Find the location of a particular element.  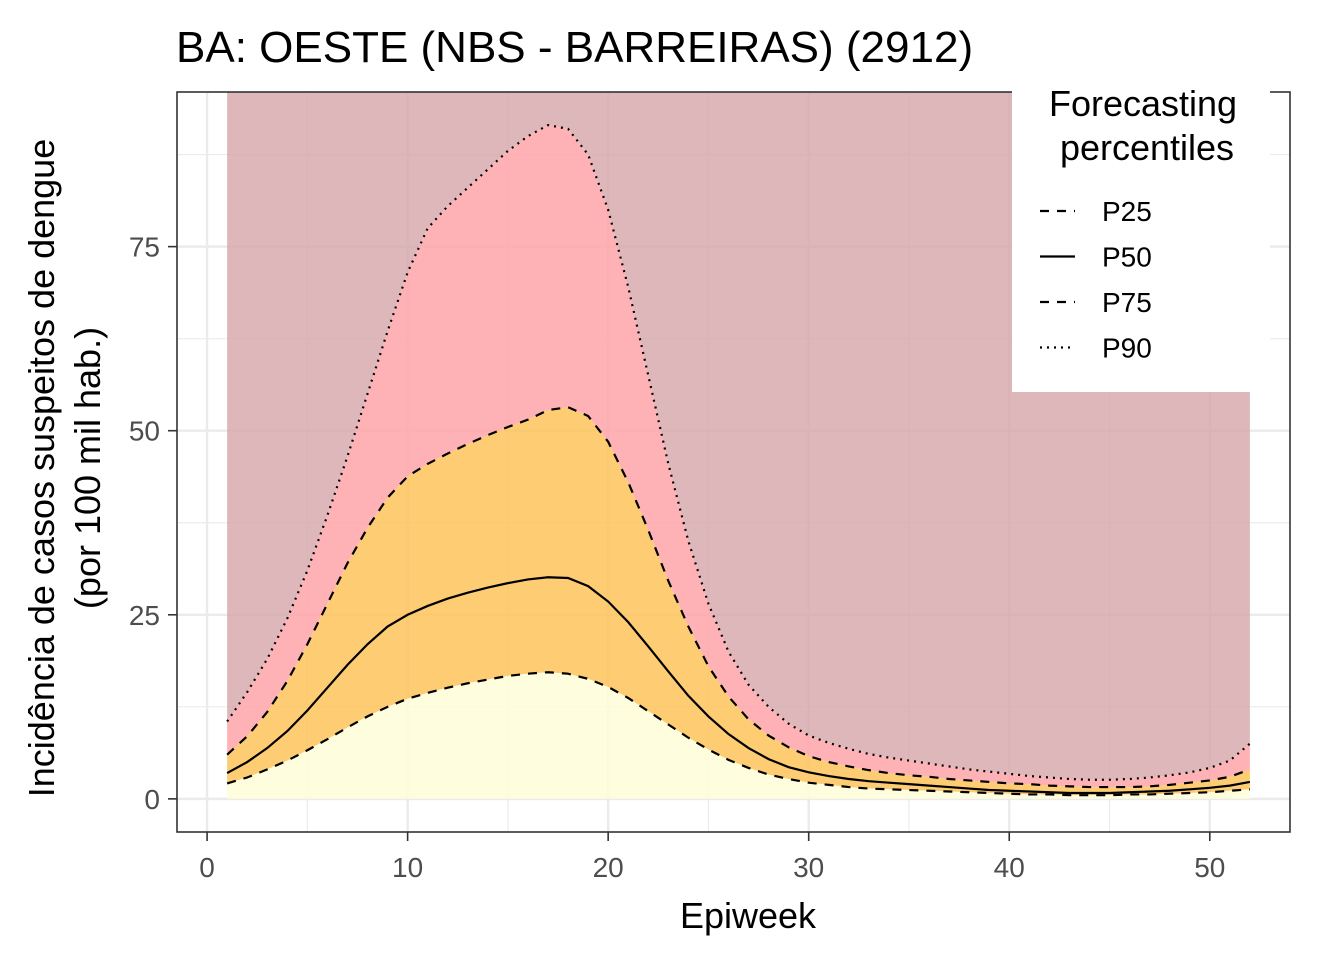

legend: Forecasting percentiles P25 P50 P75 P90 is located at coordinates (1141, 234).